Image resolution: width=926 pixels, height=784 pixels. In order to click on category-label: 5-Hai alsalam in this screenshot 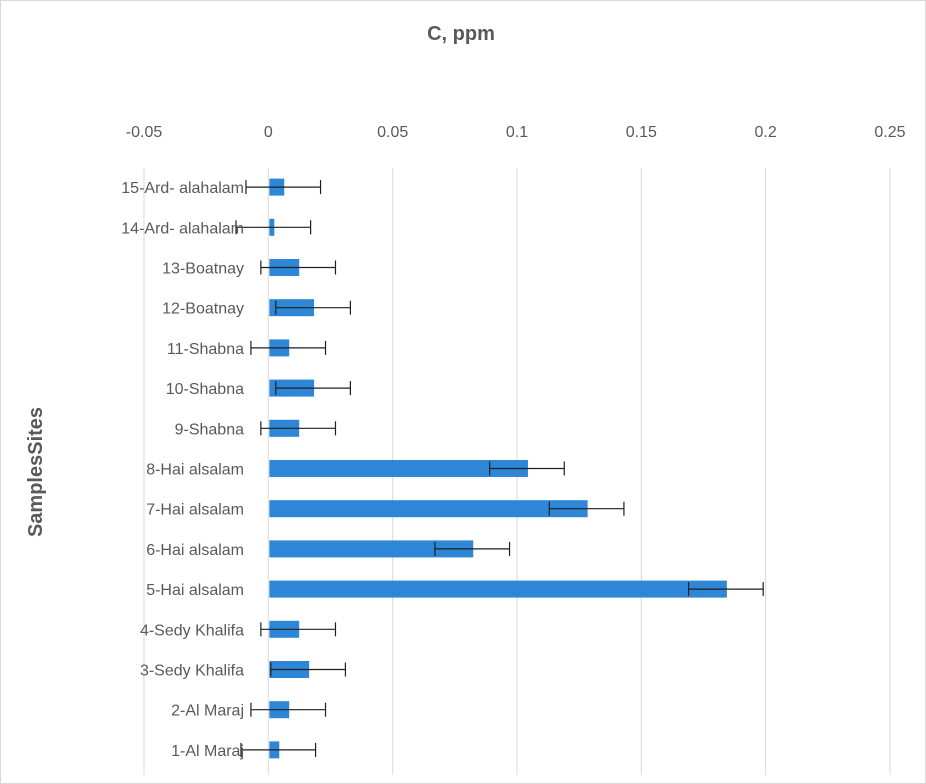, I will do `click(195, 590)`.